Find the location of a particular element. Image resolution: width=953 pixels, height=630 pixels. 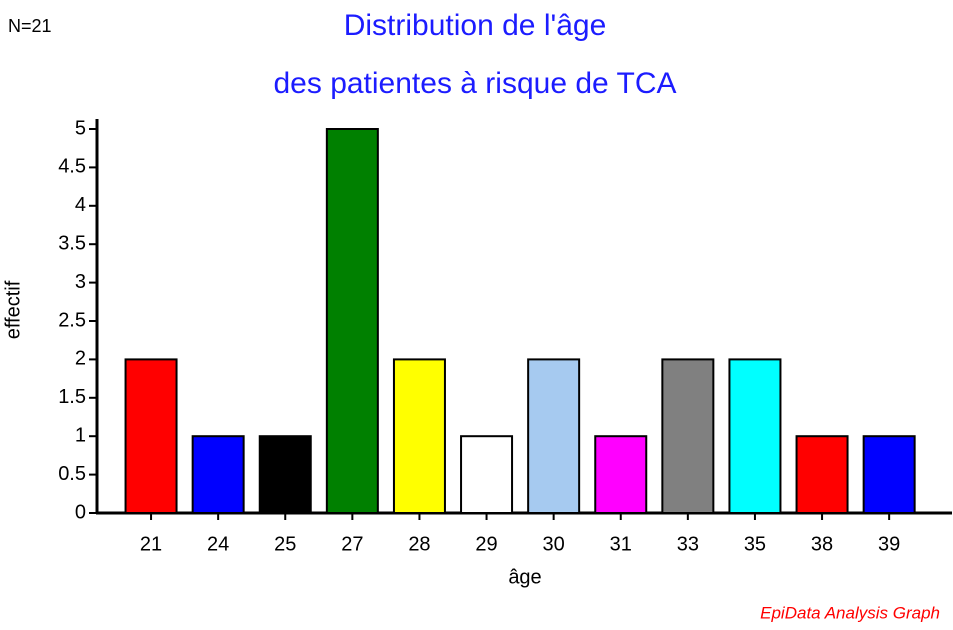

y-tick-label: 4 is located at coordinates (80, 205).